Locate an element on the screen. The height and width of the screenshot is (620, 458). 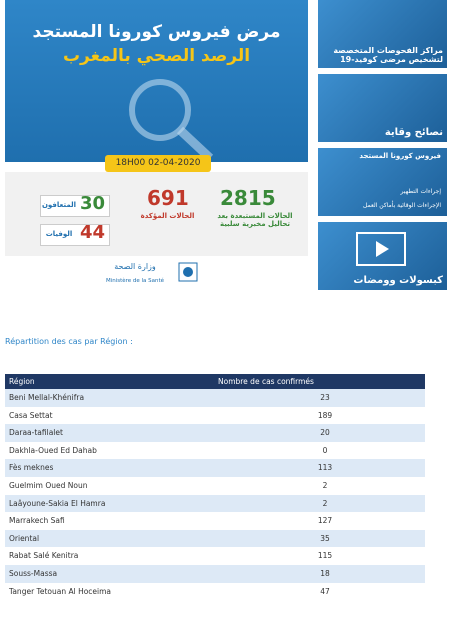
magnifier-icon is located at coordinates (171, 119).